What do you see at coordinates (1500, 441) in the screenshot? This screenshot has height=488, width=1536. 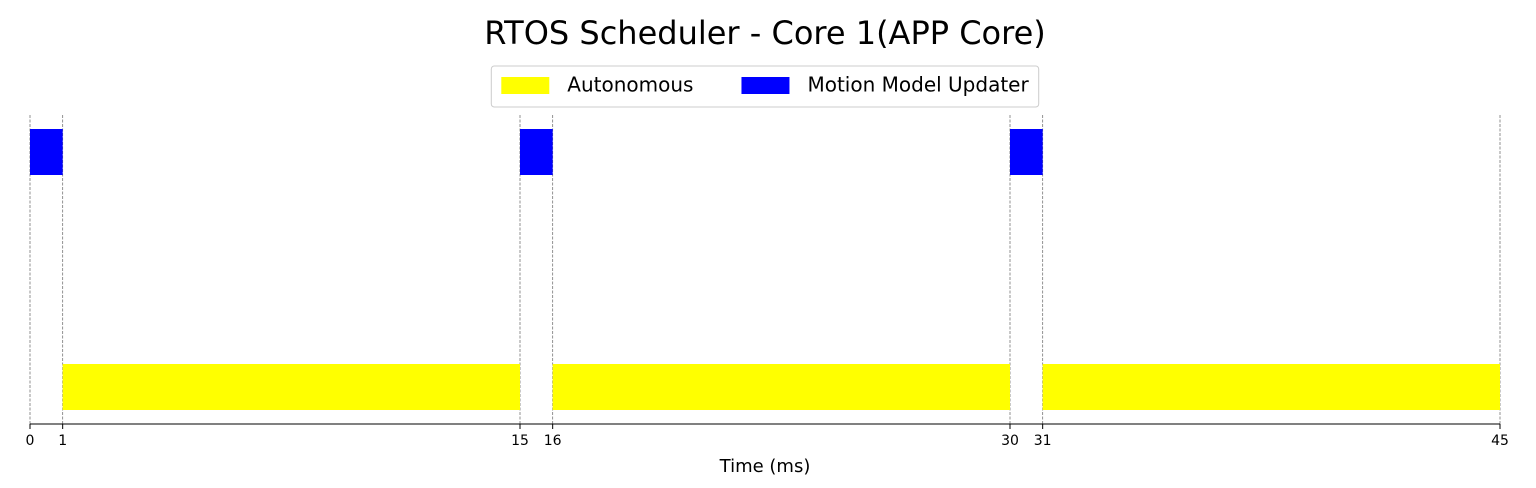 I see `x-tick-label: 45` at bounding box center [1500, 441].